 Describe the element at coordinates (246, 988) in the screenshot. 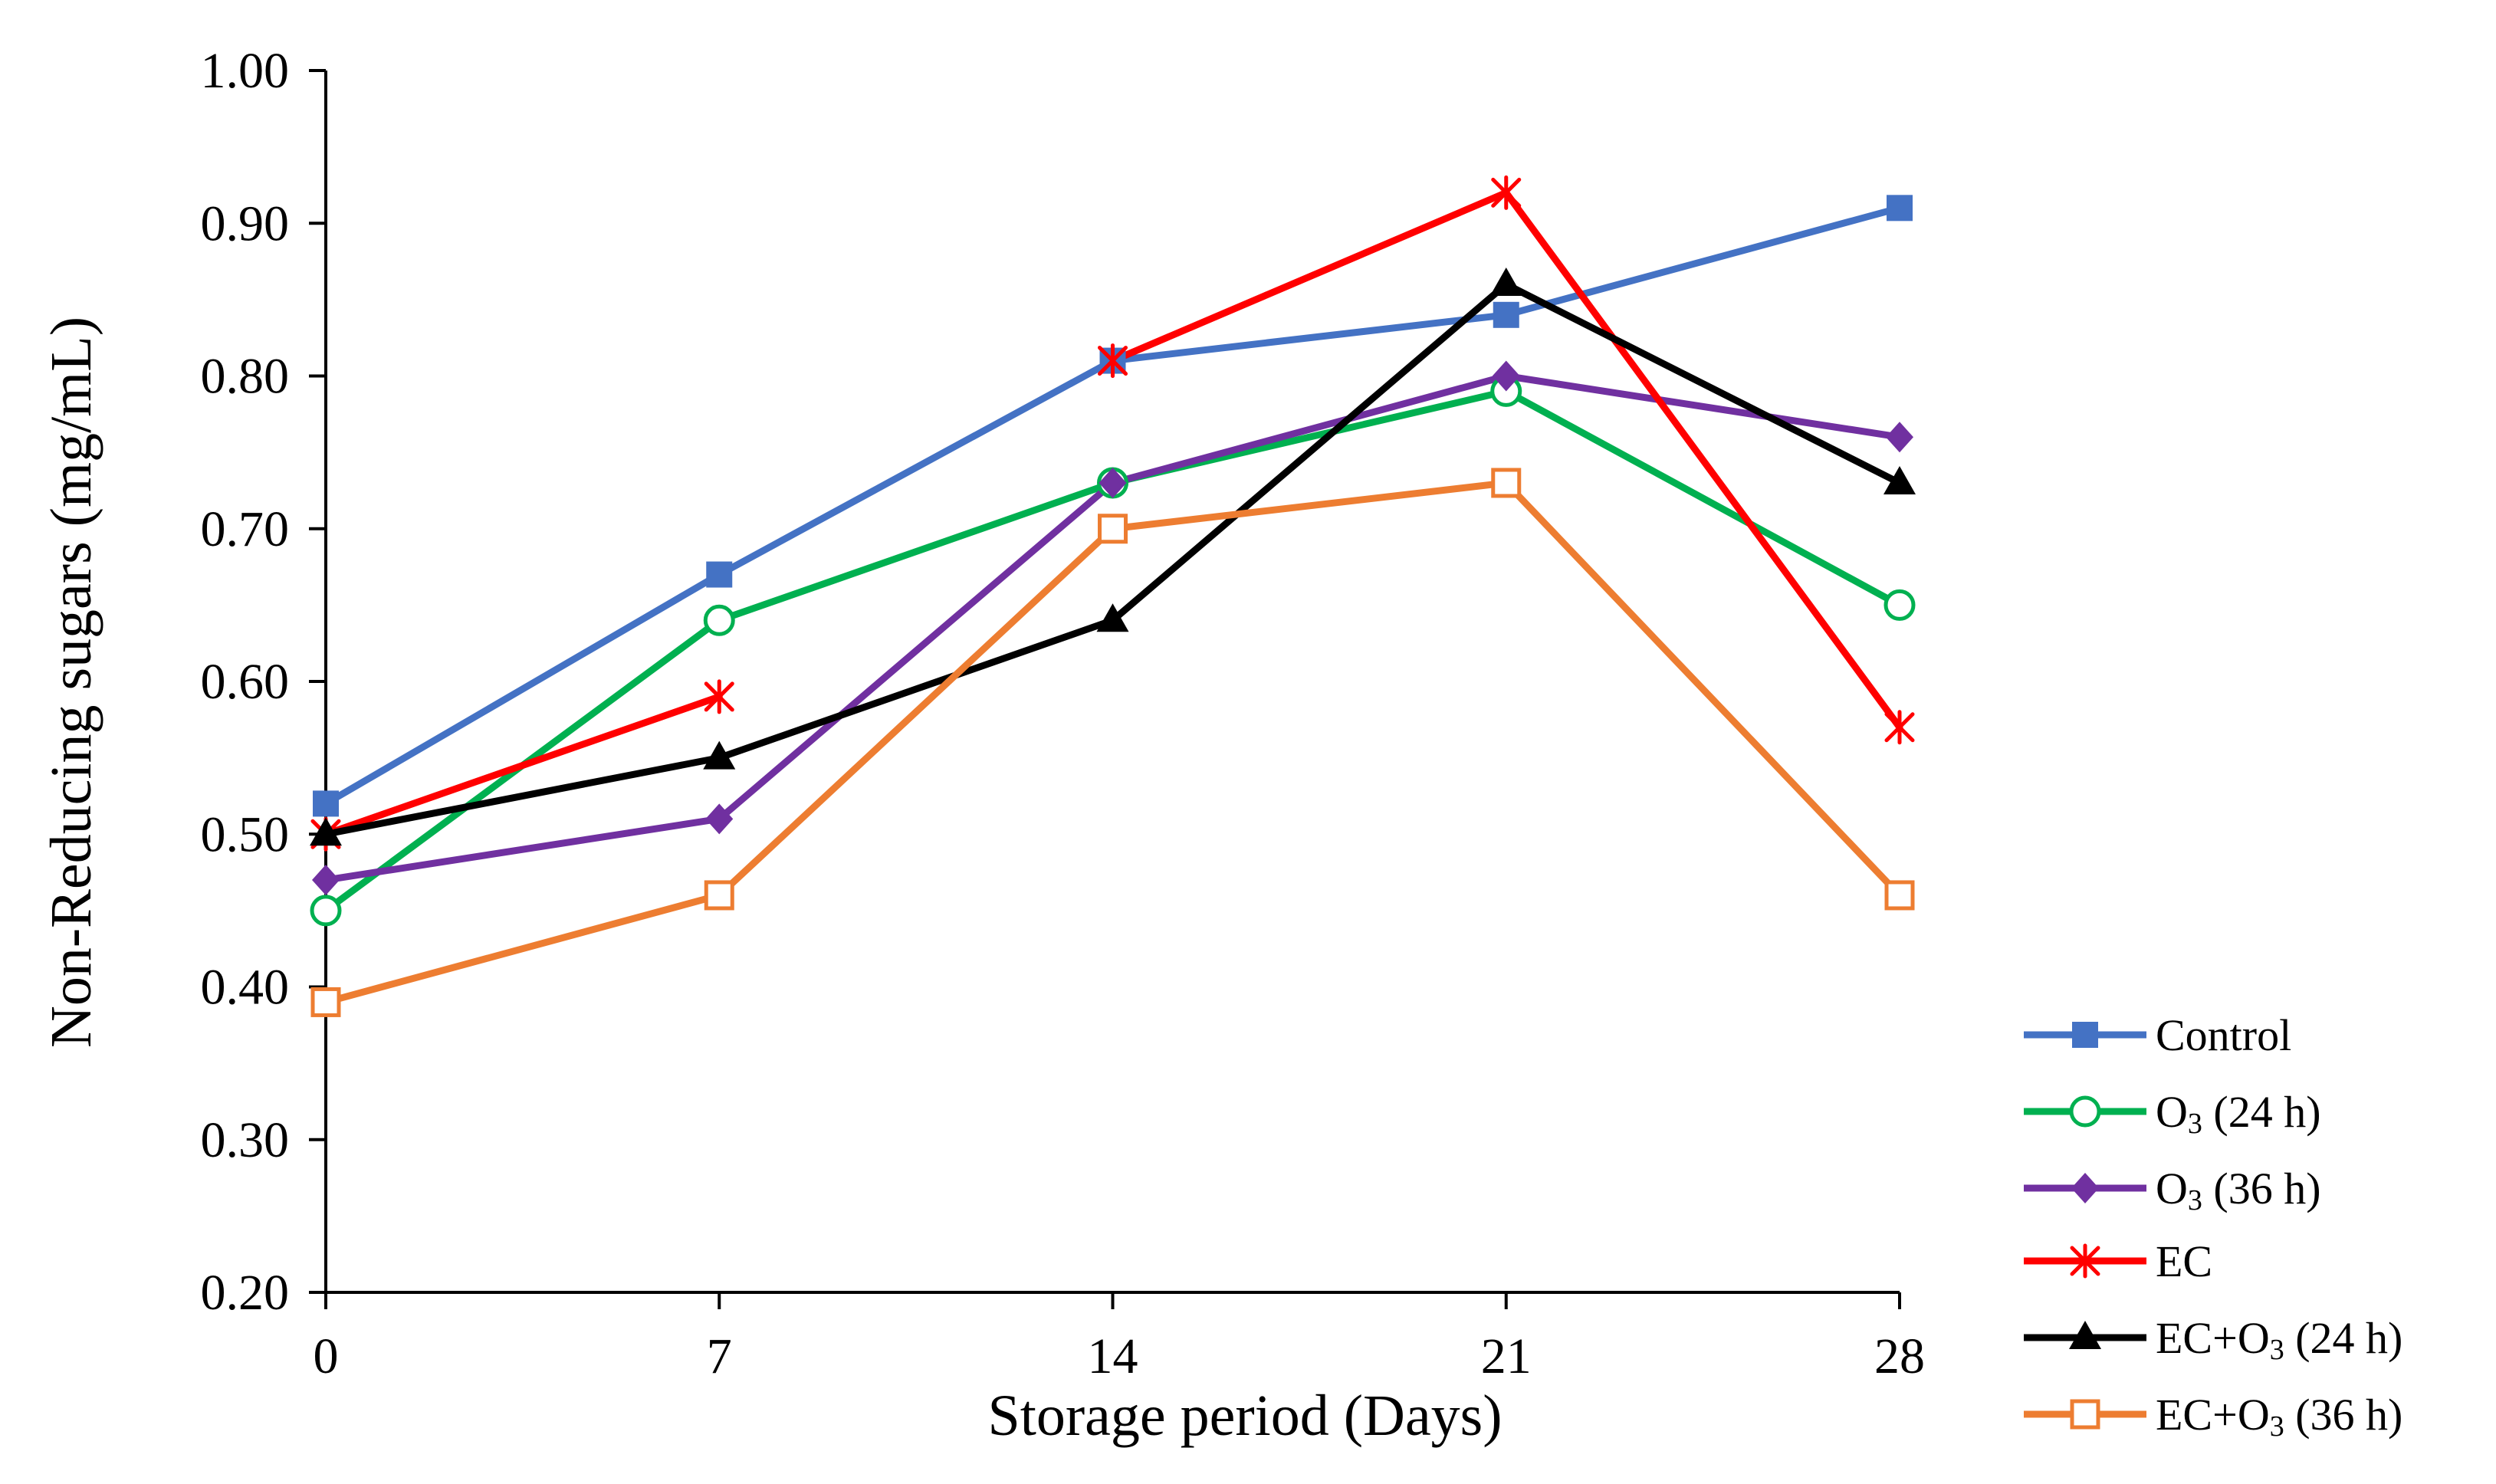

I see `y-tick-label: 0.40` at that location.